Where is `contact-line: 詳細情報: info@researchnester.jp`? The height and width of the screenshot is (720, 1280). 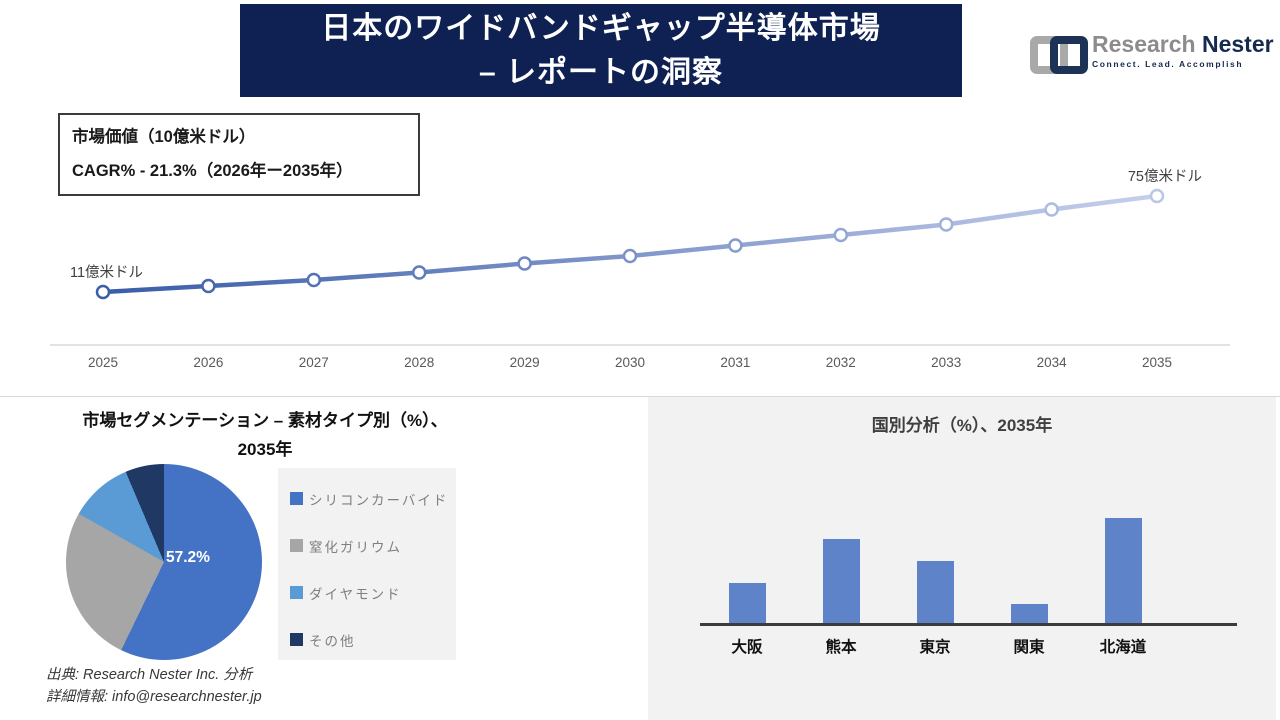 contact-line: 詳細情報: info@researchnester.jp is located at coordinates (154, 697).